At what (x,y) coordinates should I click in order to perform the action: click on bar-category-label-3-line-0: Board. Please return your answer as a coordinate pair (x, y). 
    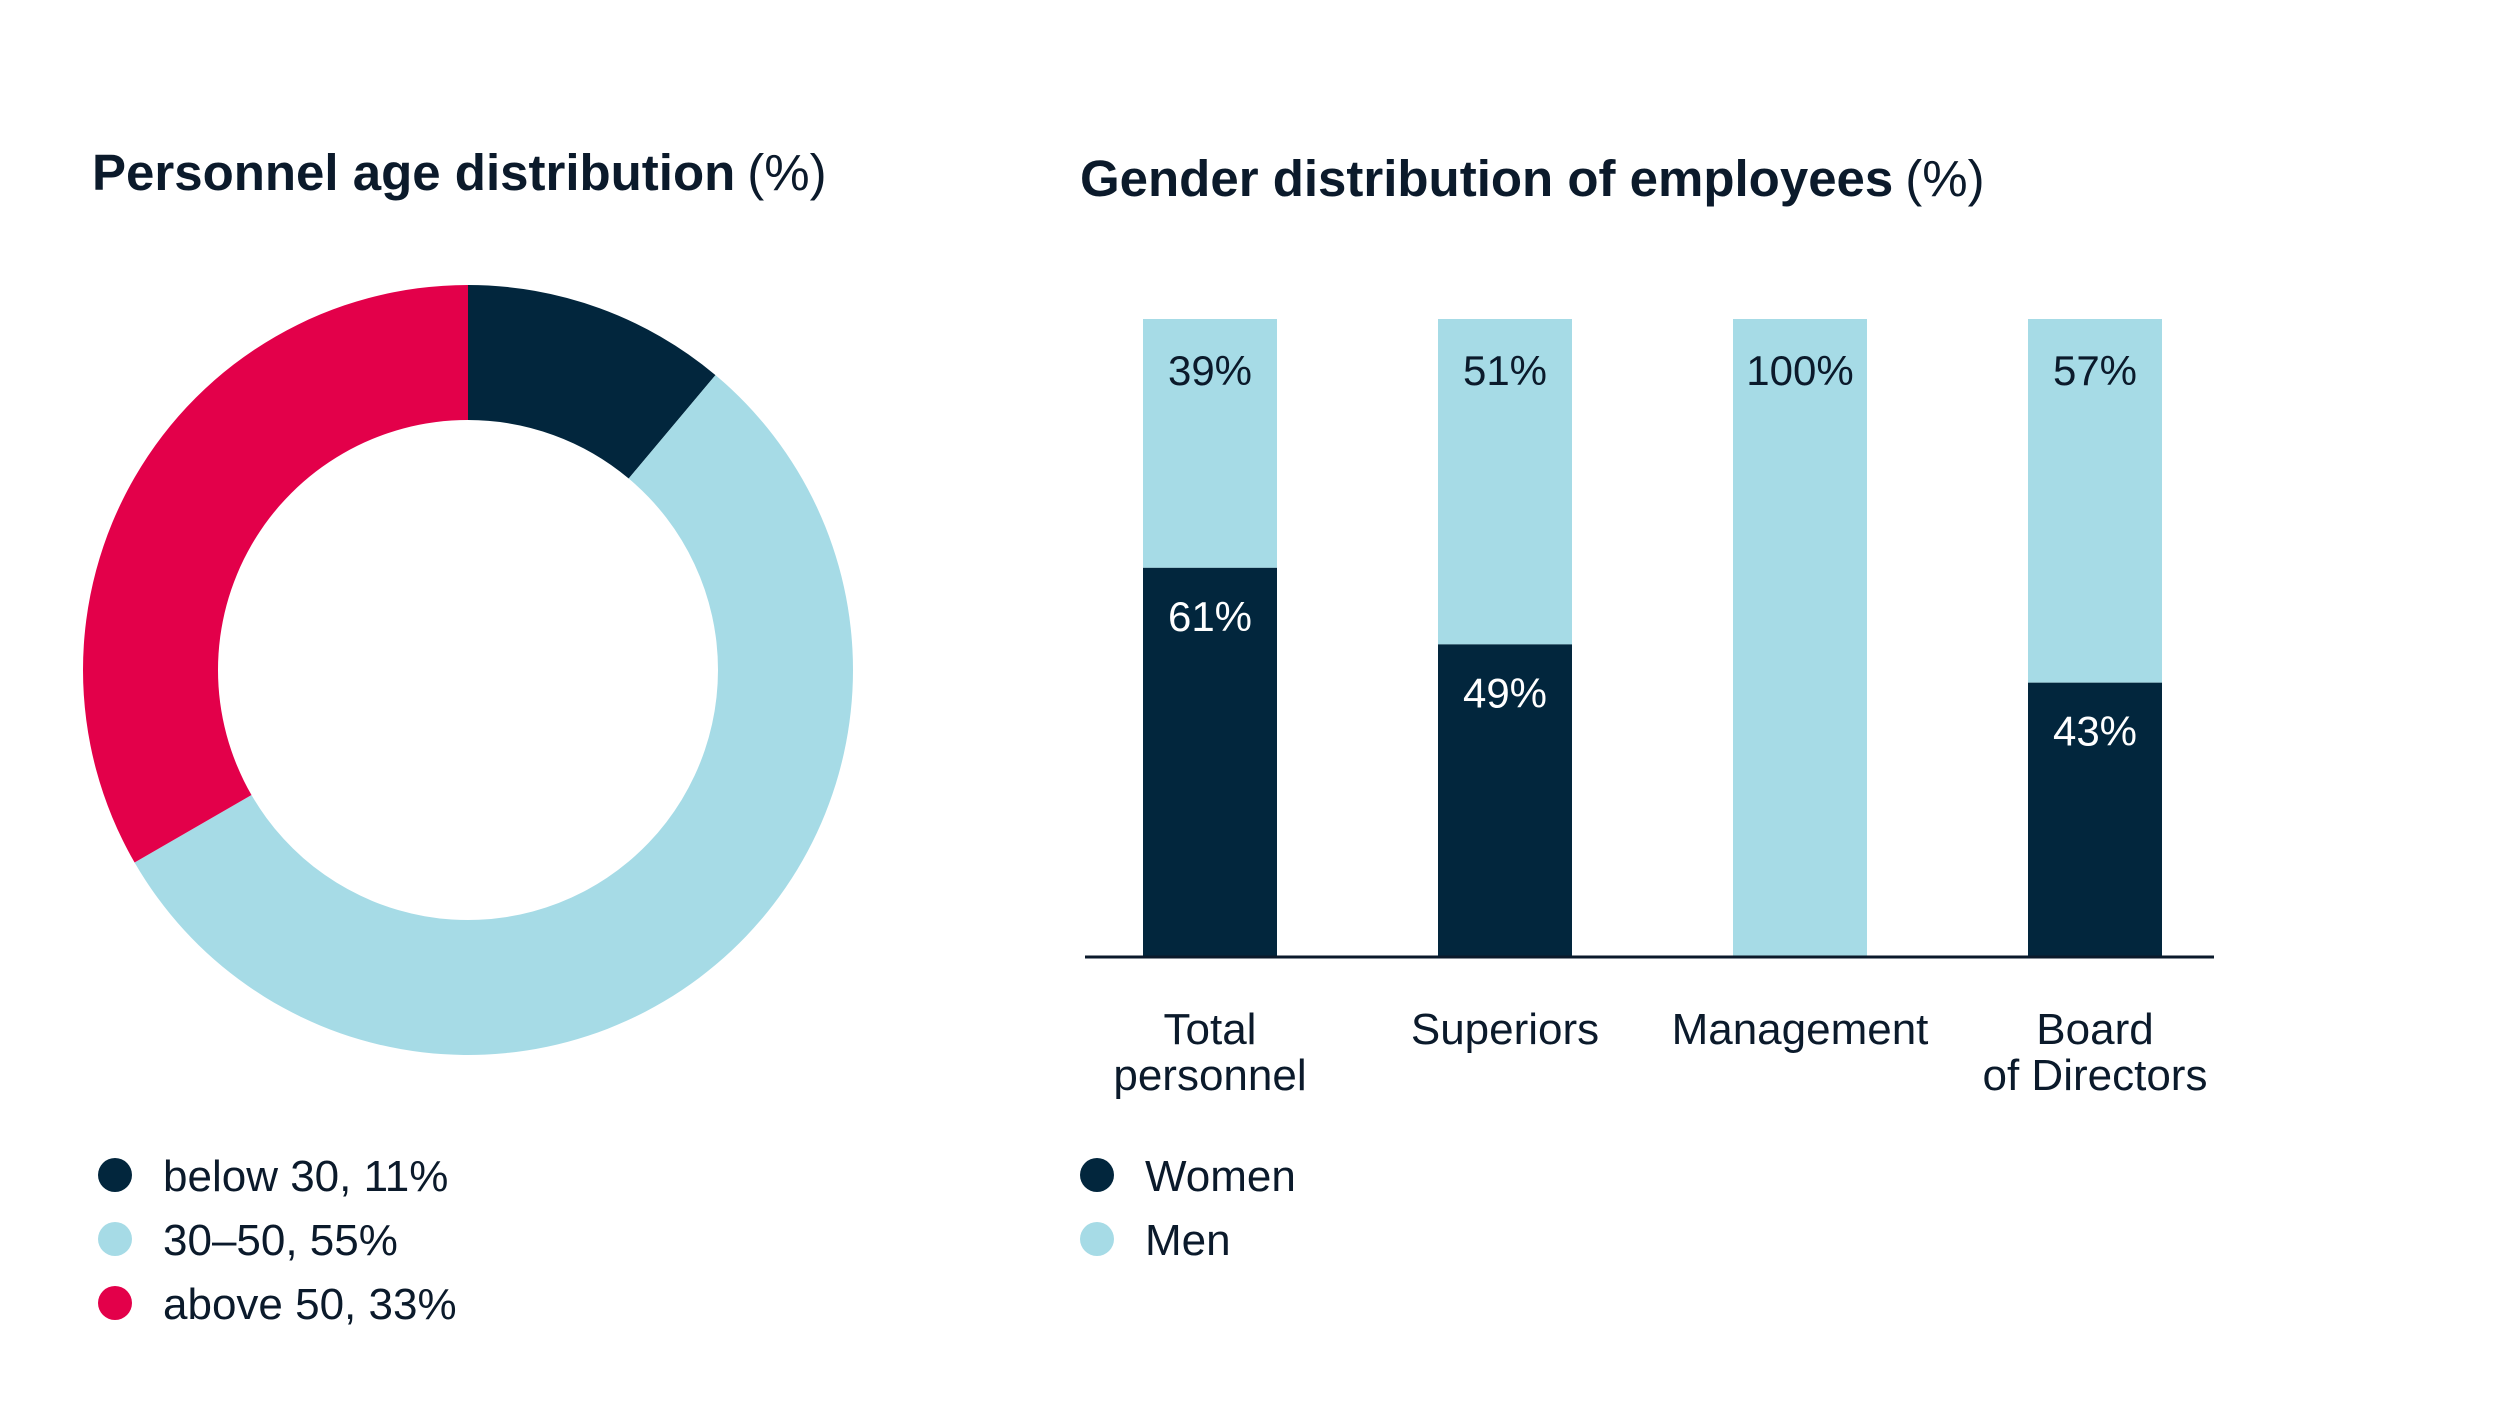
    Looking at the image, I should click on (2094, 1029).